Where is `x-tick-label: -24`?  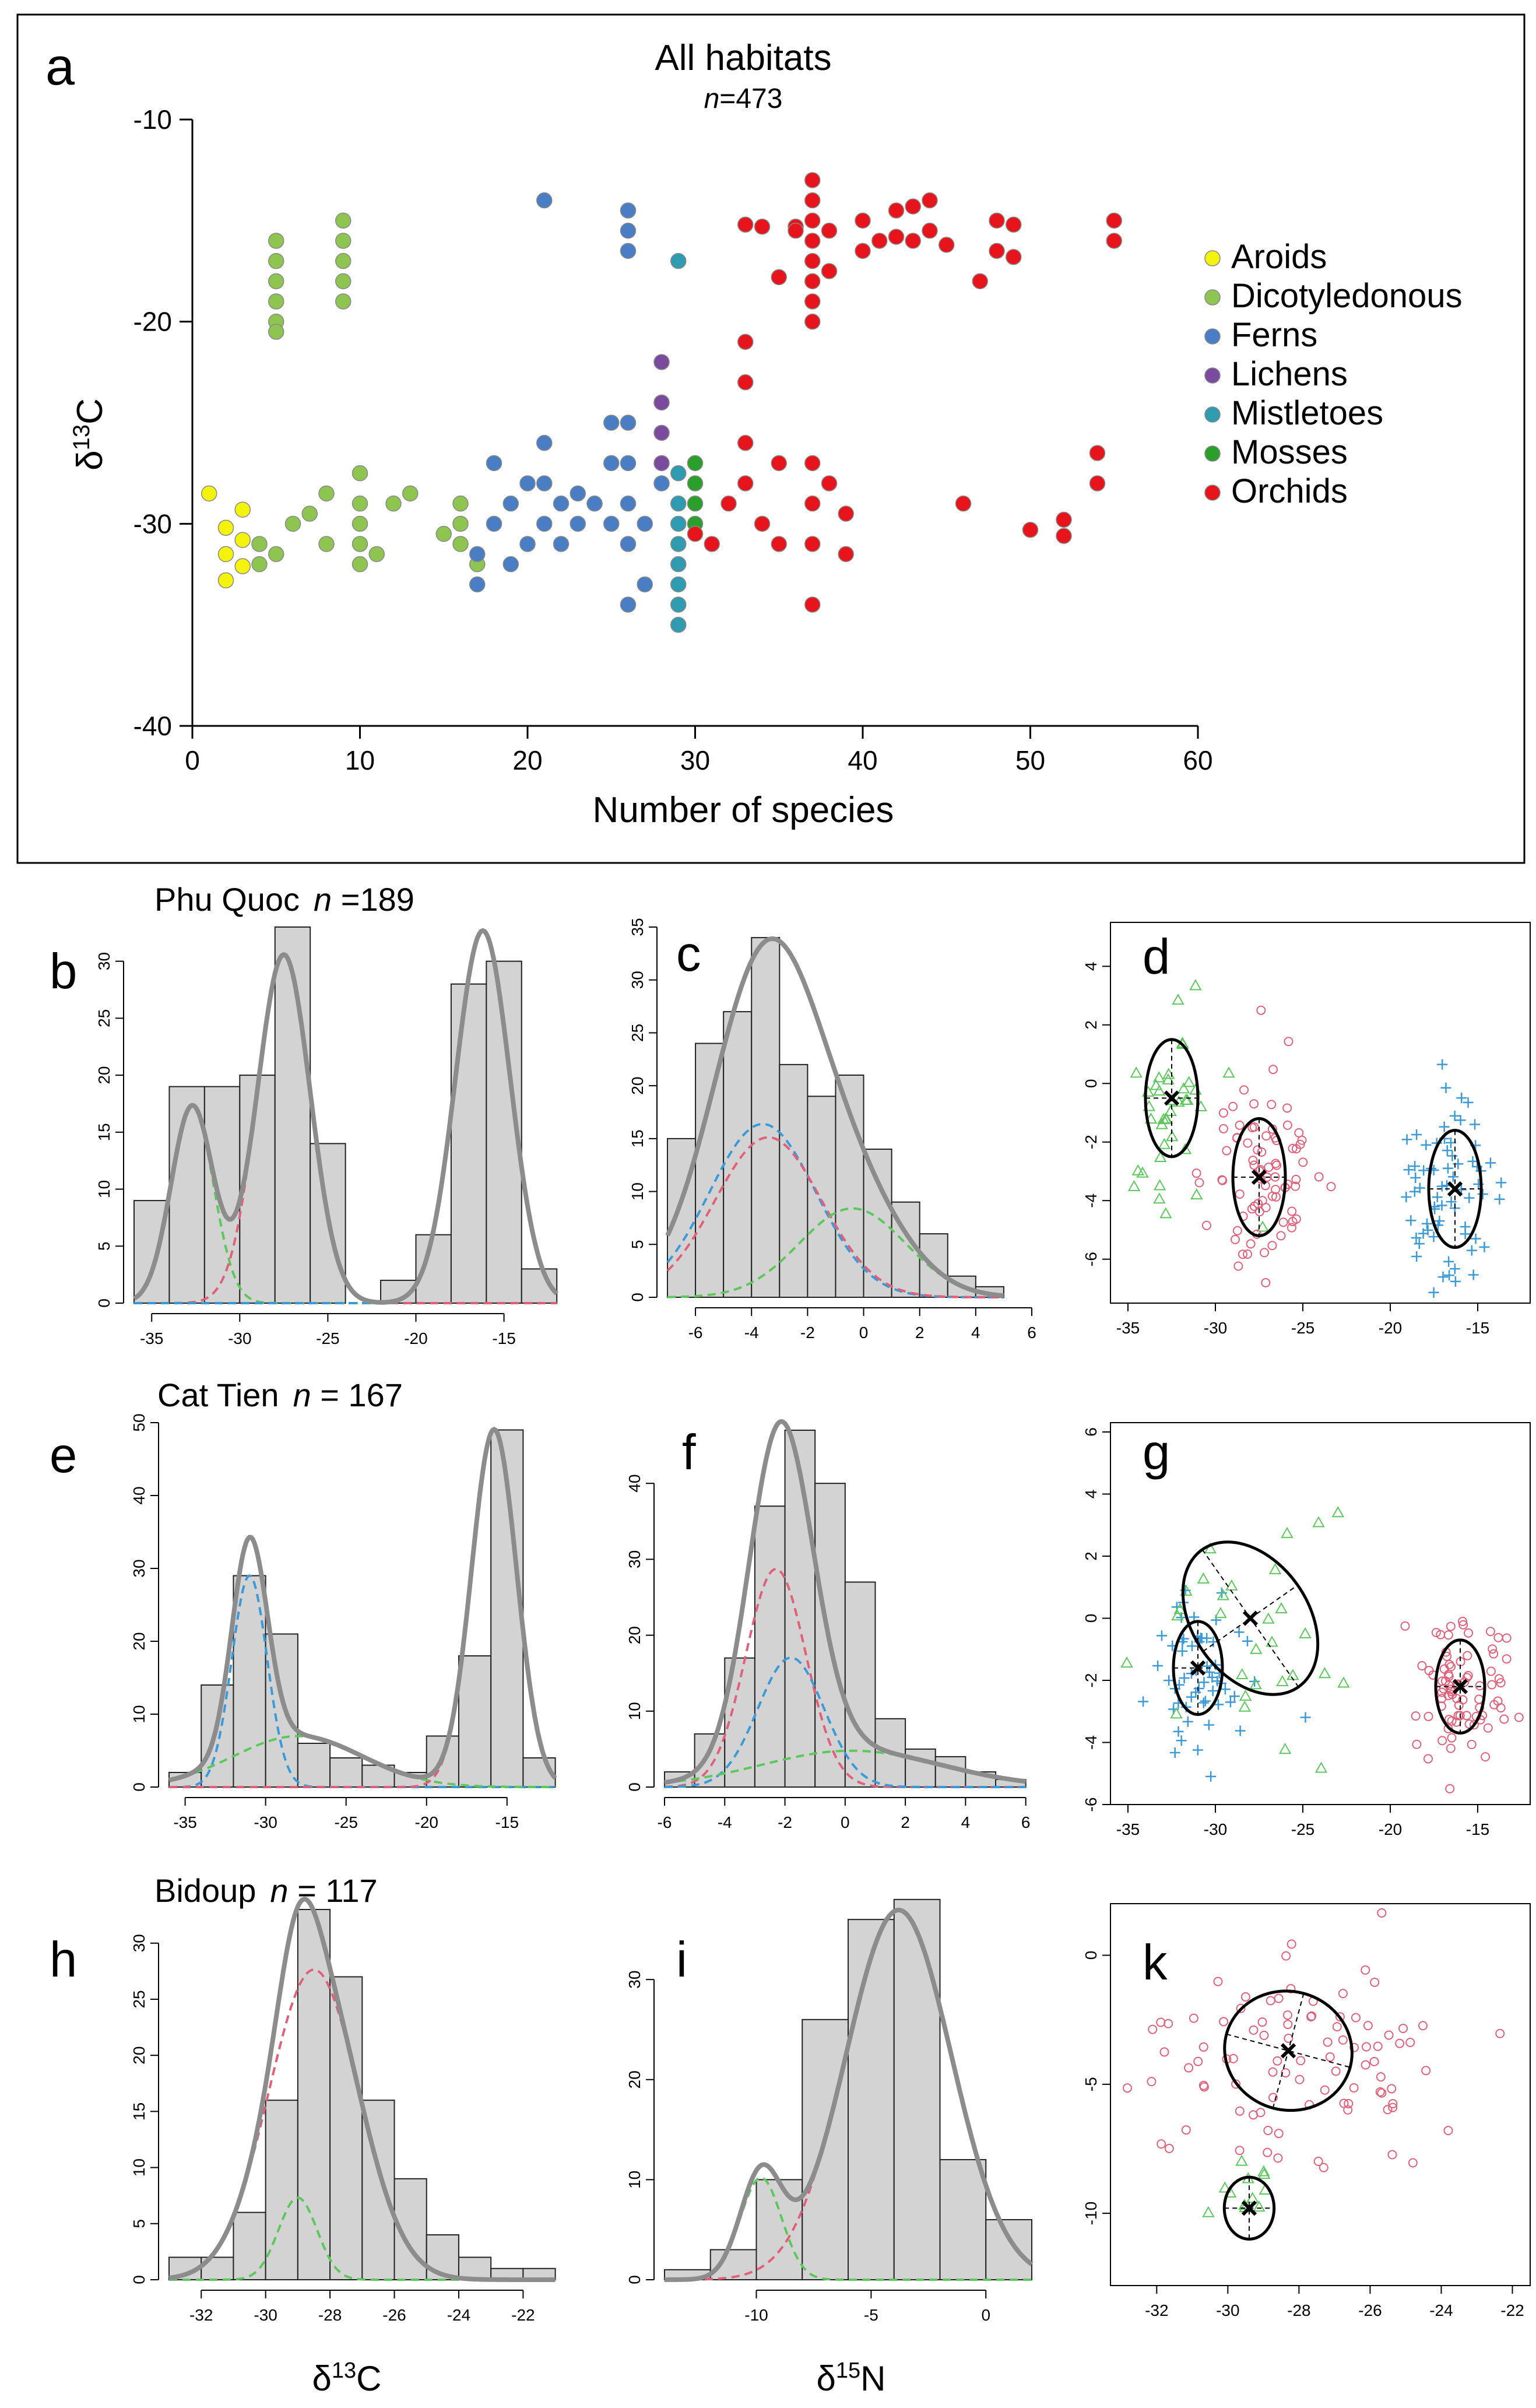
x-tick-label: -24 is located at coordinates (458, 2315).